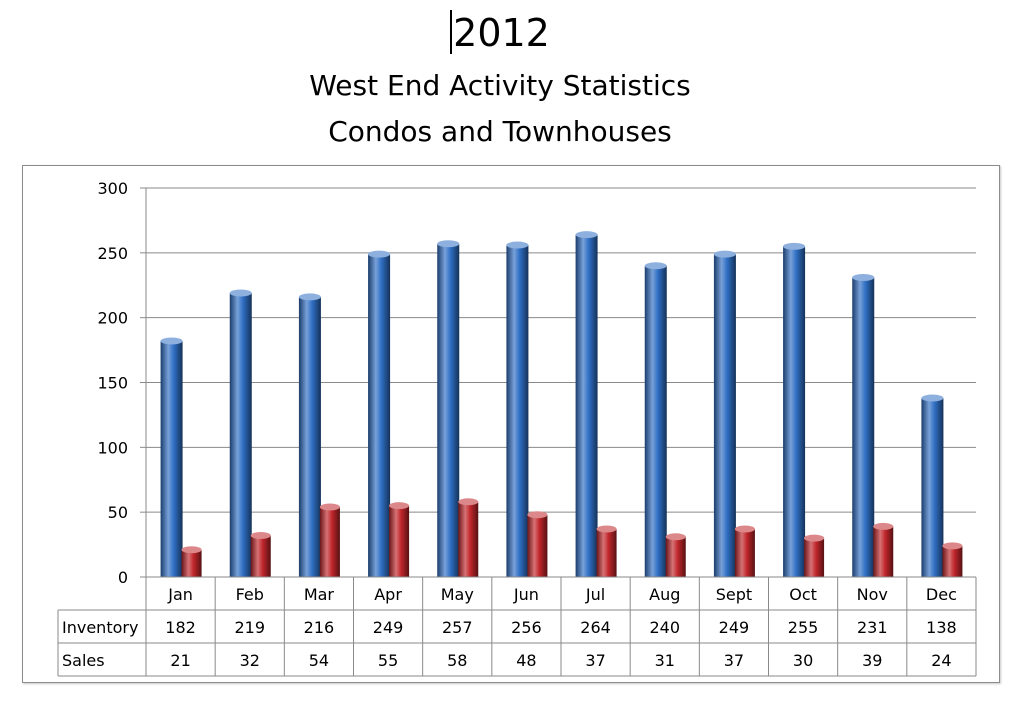 This screenshot has width=1032, height=717. Describe the element at coordinates (941, 660) in the screenshot. I see `data-table-value: 24` at that location.